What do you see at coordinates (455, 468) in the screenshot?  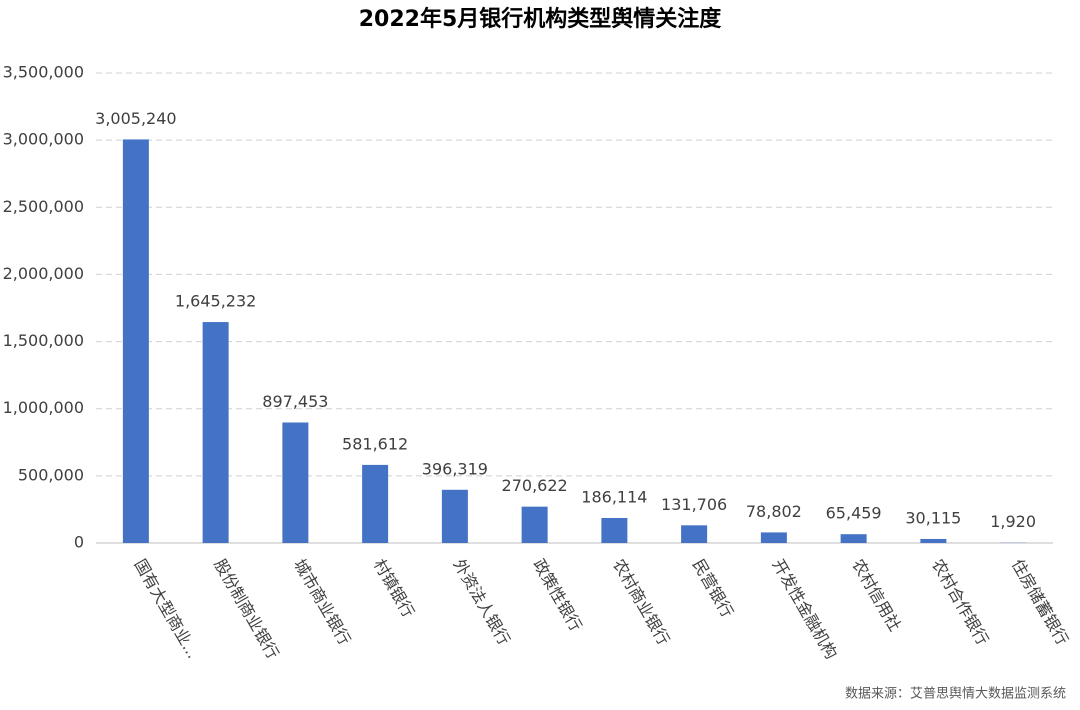 I see `value-label: 396,319` at bounding box center [455, 468].